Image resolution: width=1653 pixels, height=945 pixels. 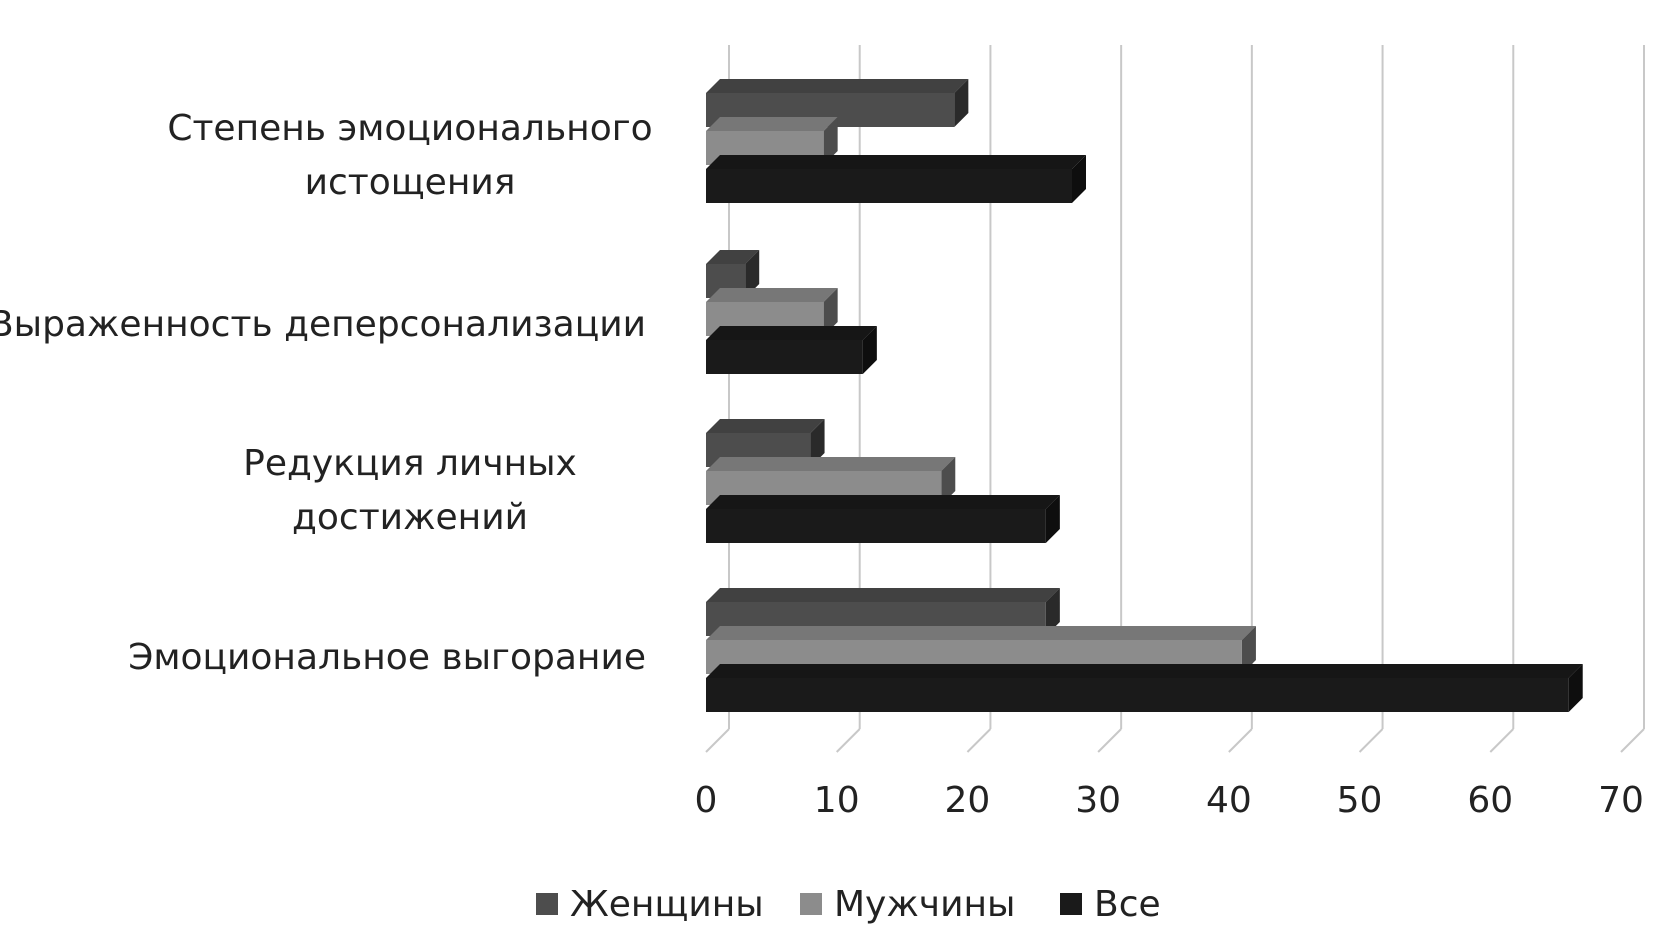 I want to click on legend-label: Женщины, so click(x=667, y=904).